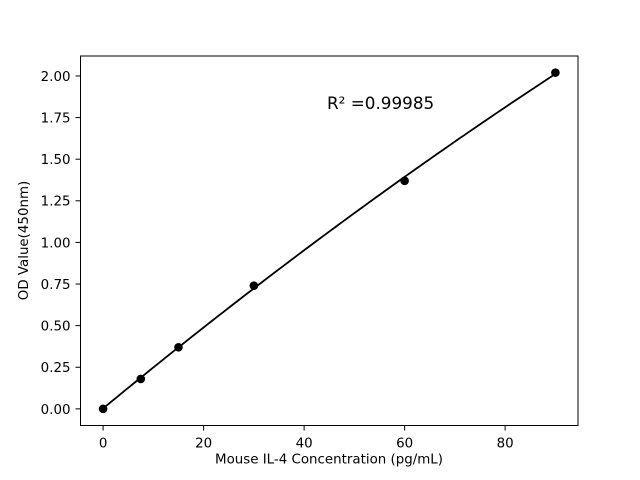 The height and width of the screenshot is (480, 640). What do you see at coordinates (56, 77) in the screenshot?
I see `y-tick-label: 2.00` at bounding box center [56, 77].